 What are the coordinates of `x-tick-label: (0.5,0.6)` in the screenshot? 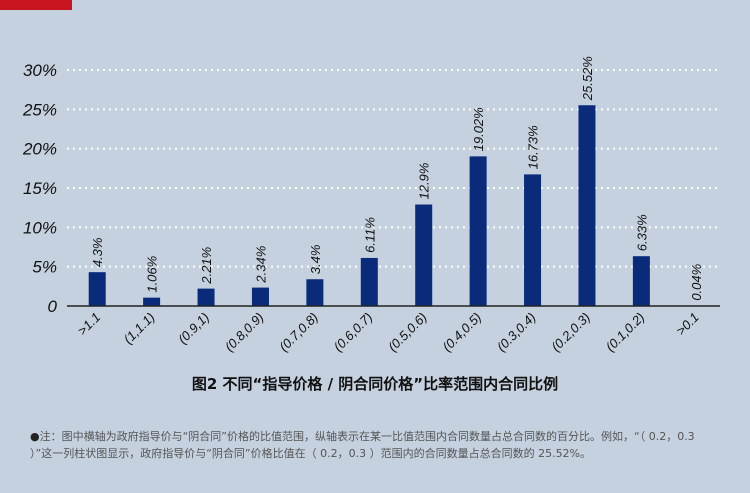 It's located at (407, 332).